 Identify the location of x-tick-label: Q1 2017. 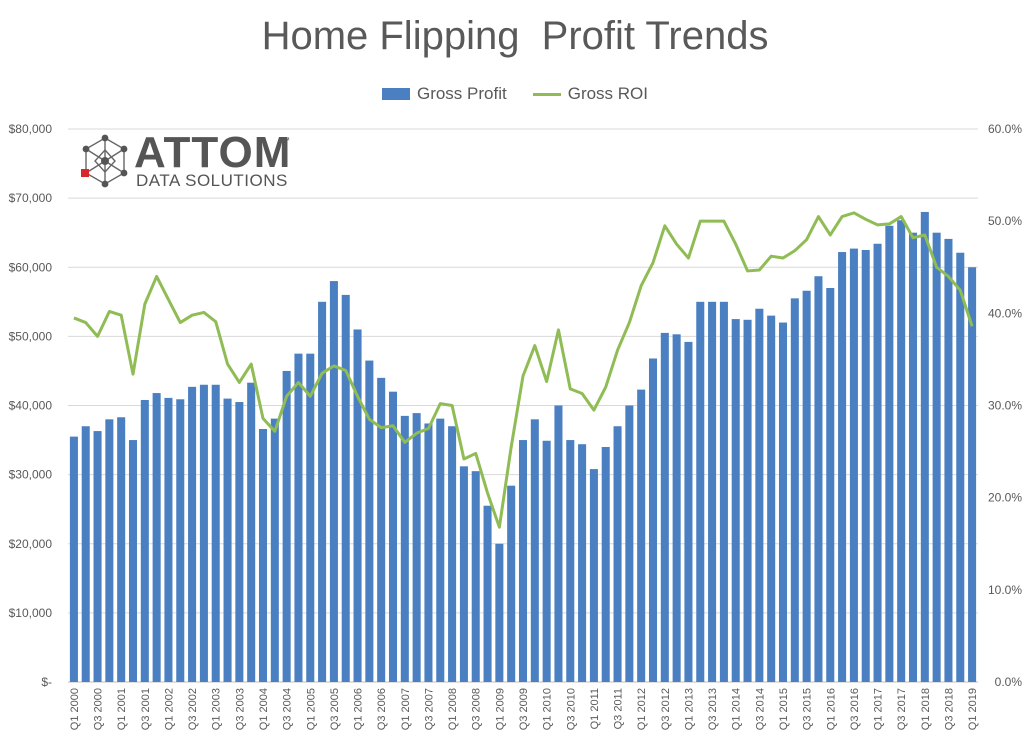
(879, 709).